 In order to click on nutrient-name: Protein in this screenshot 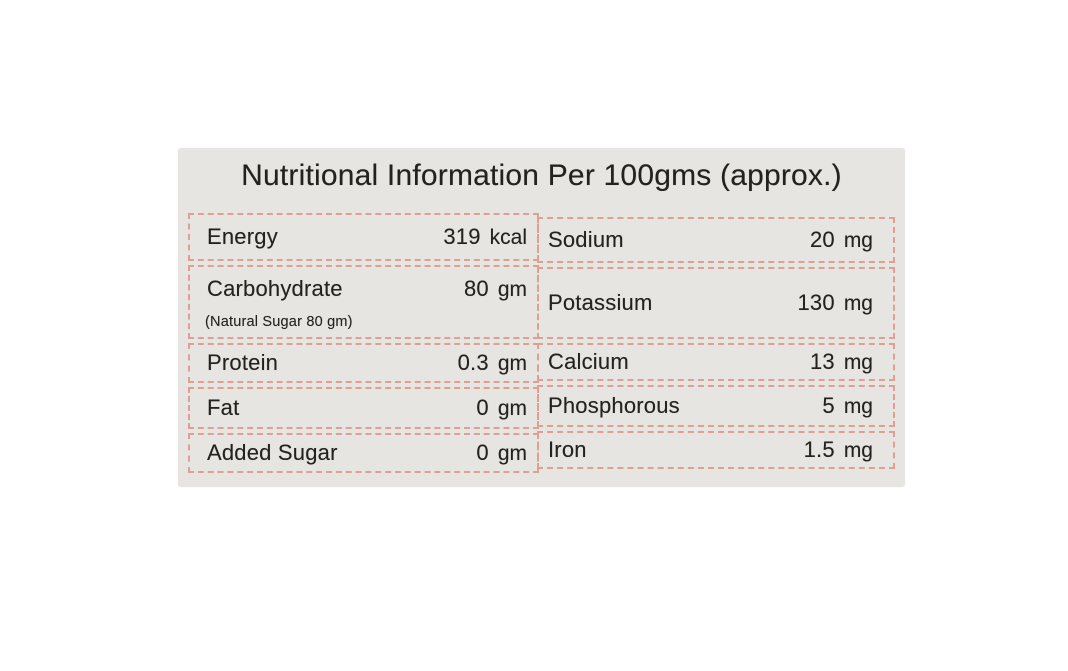, I will do `click(243, 362)`.